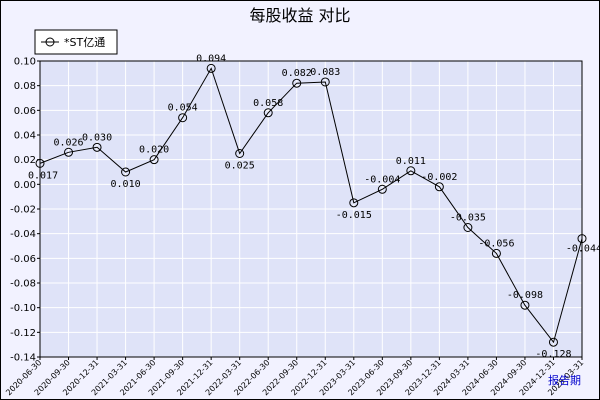  Describe the element at coordinates (325, 72) in the screenshot. I see `data-label: 0.083` at that location.